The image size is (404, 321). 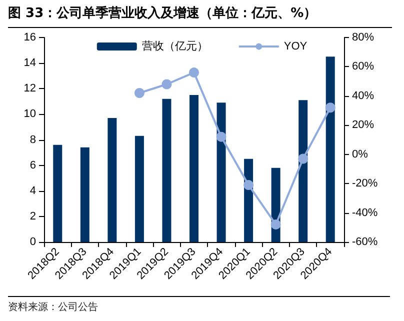 What do you see at coordinates (175, 46) in the screenshot?
I see `legend-label: 营收（亿元）` at bounding box center [175, 46].